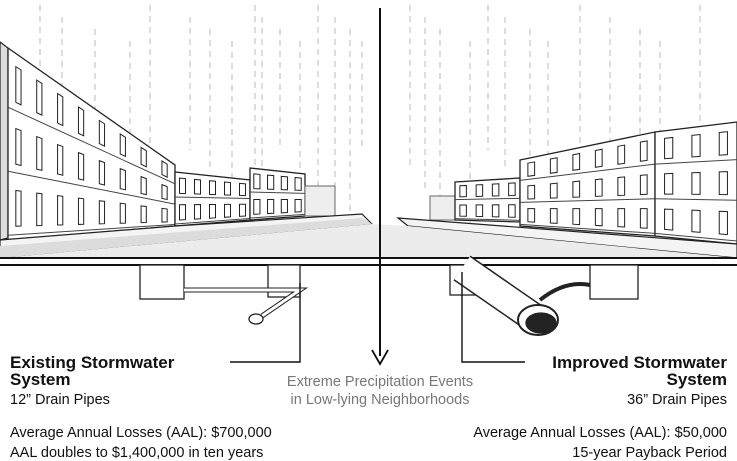  Describe the element at coordinates (40, 379) in the screenshot. I see `existing-title: System` at that location.